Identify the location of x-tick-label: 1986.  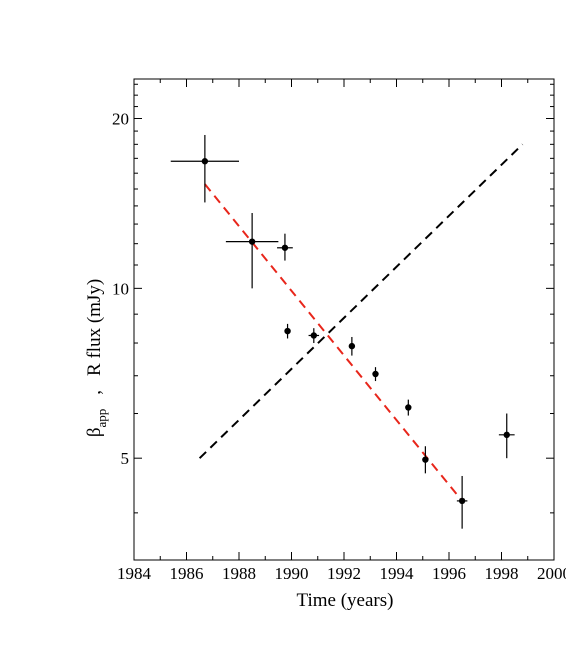
(187, 573).